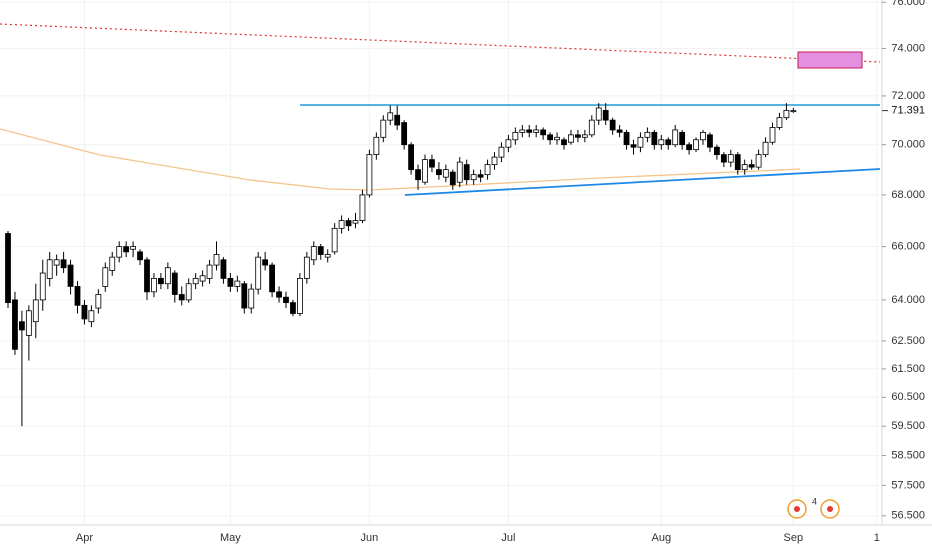 The height and width of the screenshot is (550, 932). What do you see at coordinates (642, 182) in the screenshot?
I see `support-line` at bounding box center [642, 182].